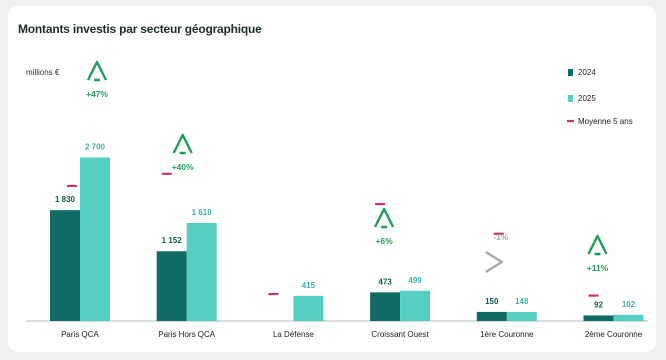 Image resolution: width=666 pixels, height=360 pixels. I want to click on legend-label-2025: 2025, so click(587, 98).